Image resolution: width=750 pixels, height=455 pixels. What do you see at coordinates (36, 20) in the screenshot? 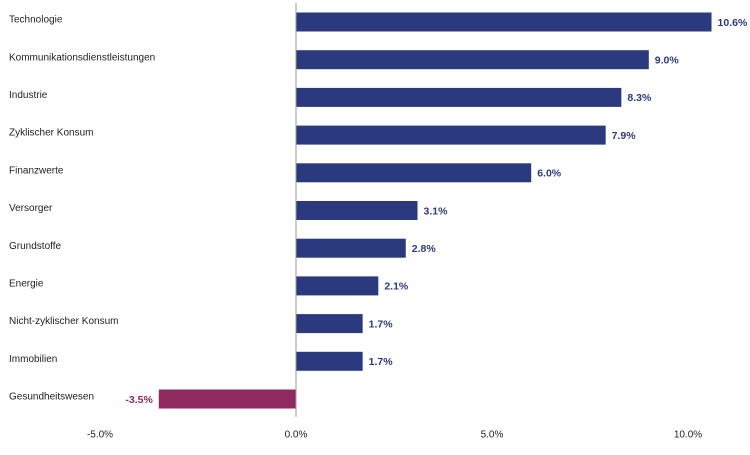
I see `category-label: Technologie` at bounding box center [36, 20].